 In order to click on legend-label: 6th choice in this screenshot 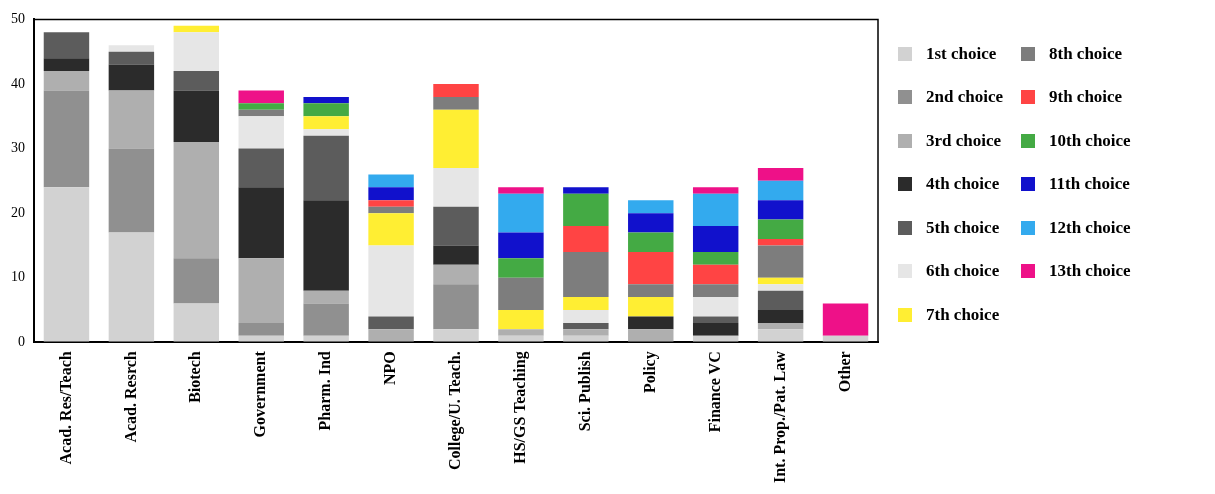, I will do `click(963, 271)`.